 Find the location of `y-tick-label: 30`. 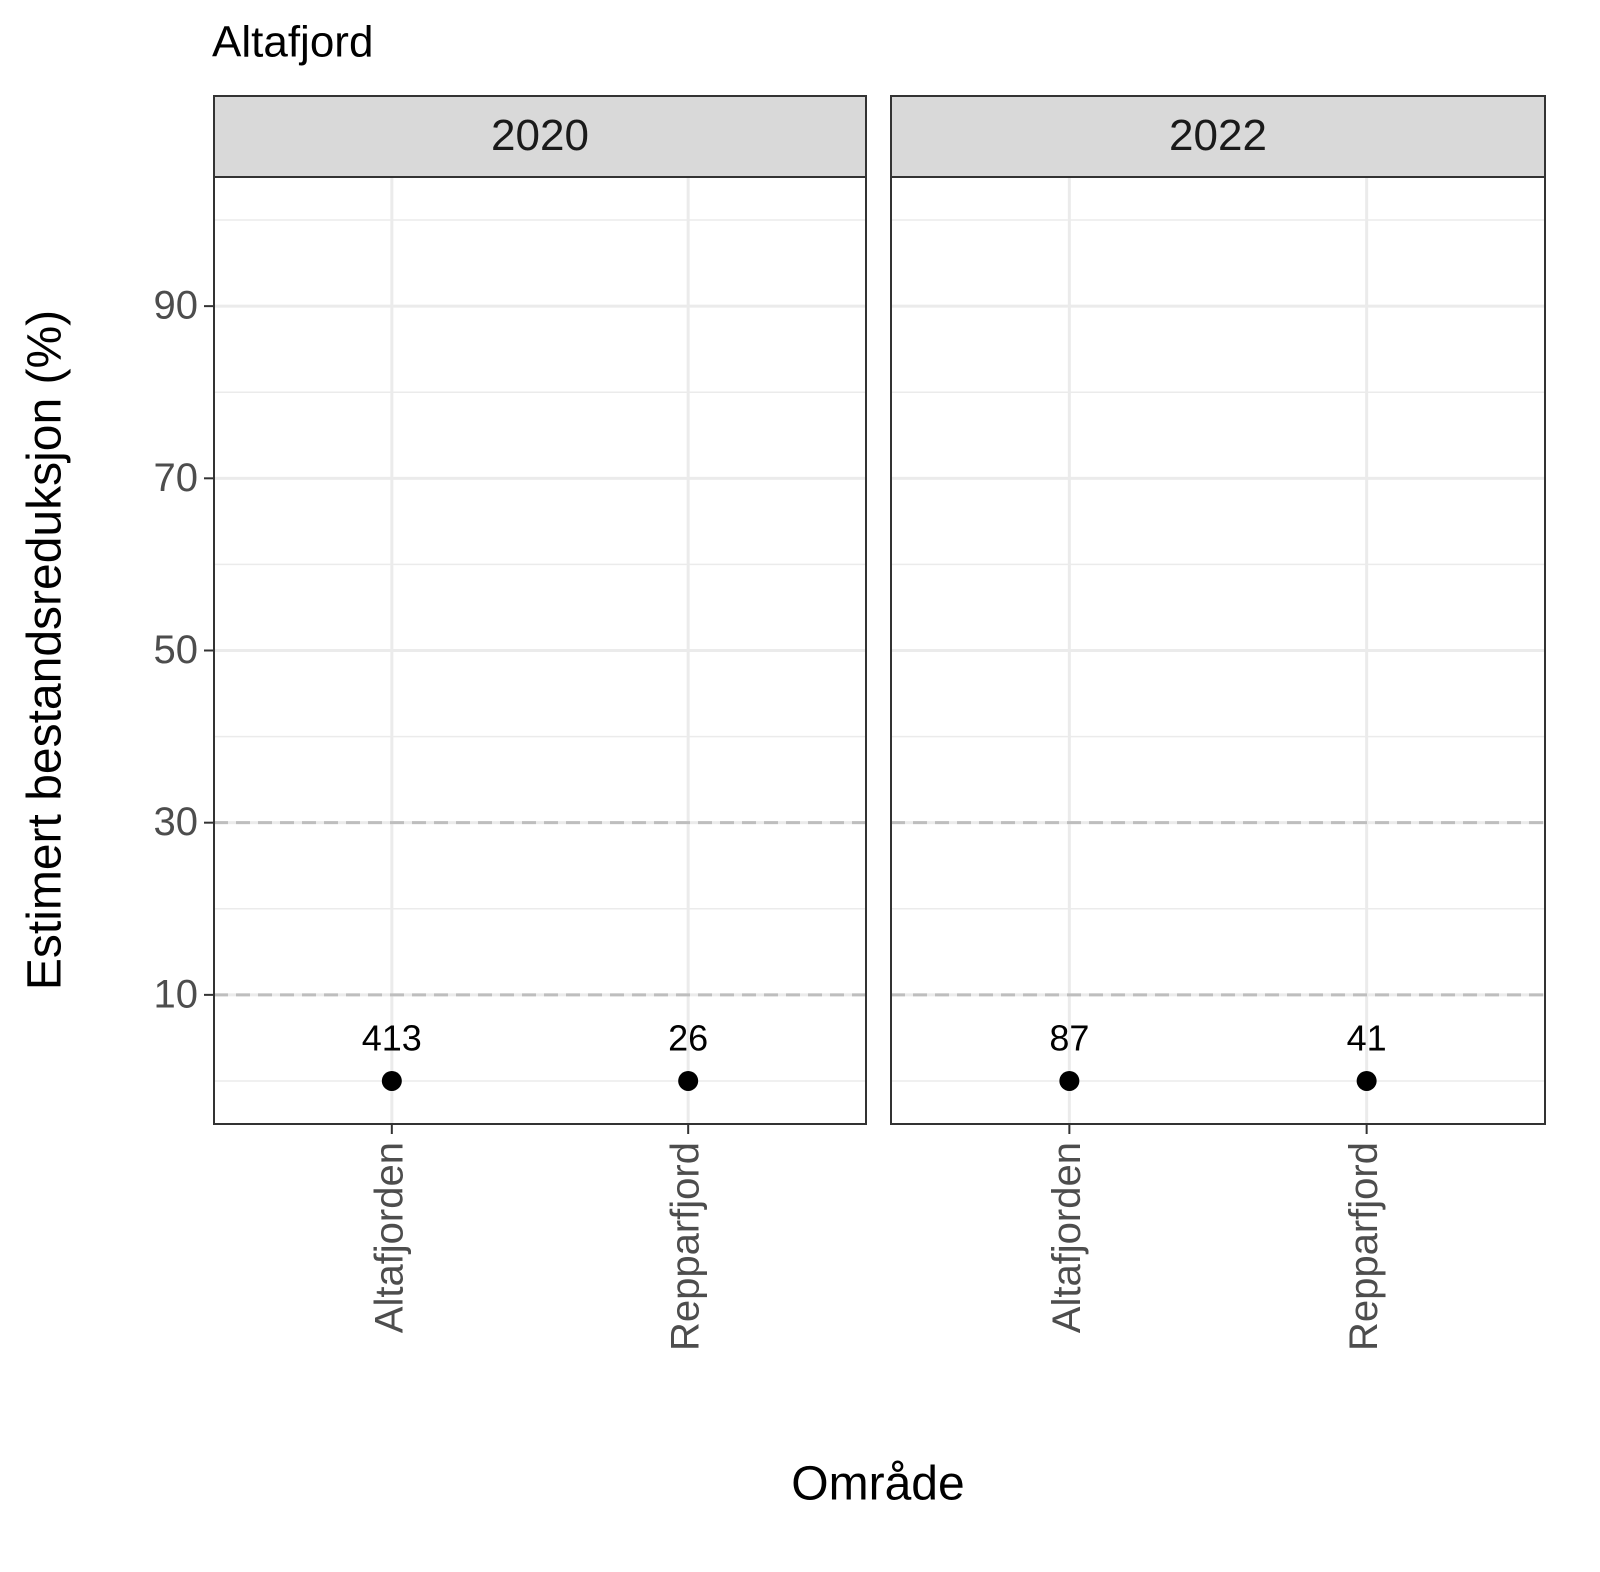

y-tick-label: 30 is located at coordinates (176, 822).